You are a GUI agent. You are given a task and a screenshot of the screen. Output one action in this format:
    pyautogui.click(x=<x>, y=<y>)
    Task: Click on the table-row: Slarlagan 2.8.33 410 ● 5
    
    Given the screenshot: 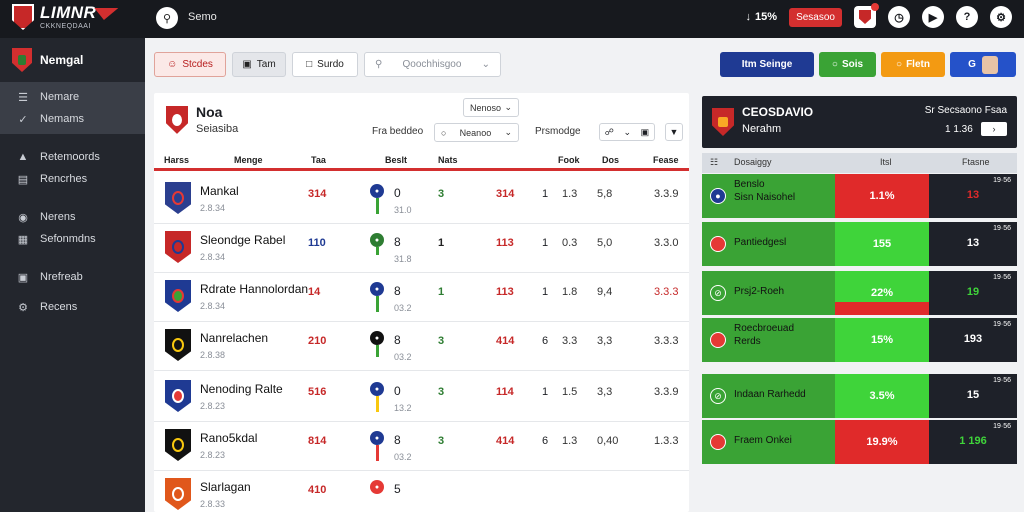 What is the action you would take?
    pyautogui.click(x=421, y=491)
    